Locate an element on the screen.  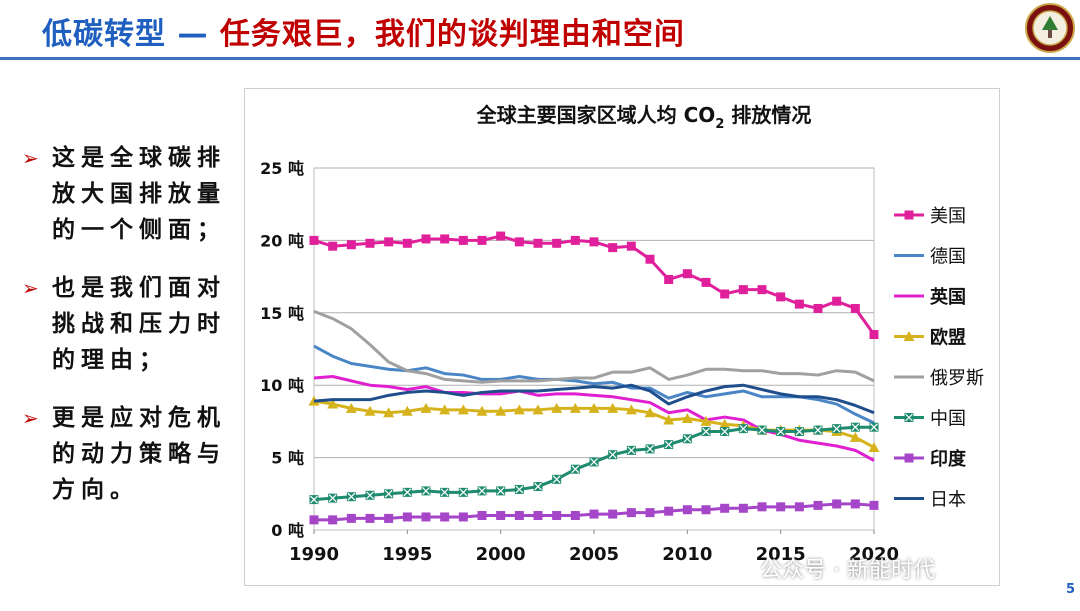
legend-label: 美国 is located at coordinates (948, 216).